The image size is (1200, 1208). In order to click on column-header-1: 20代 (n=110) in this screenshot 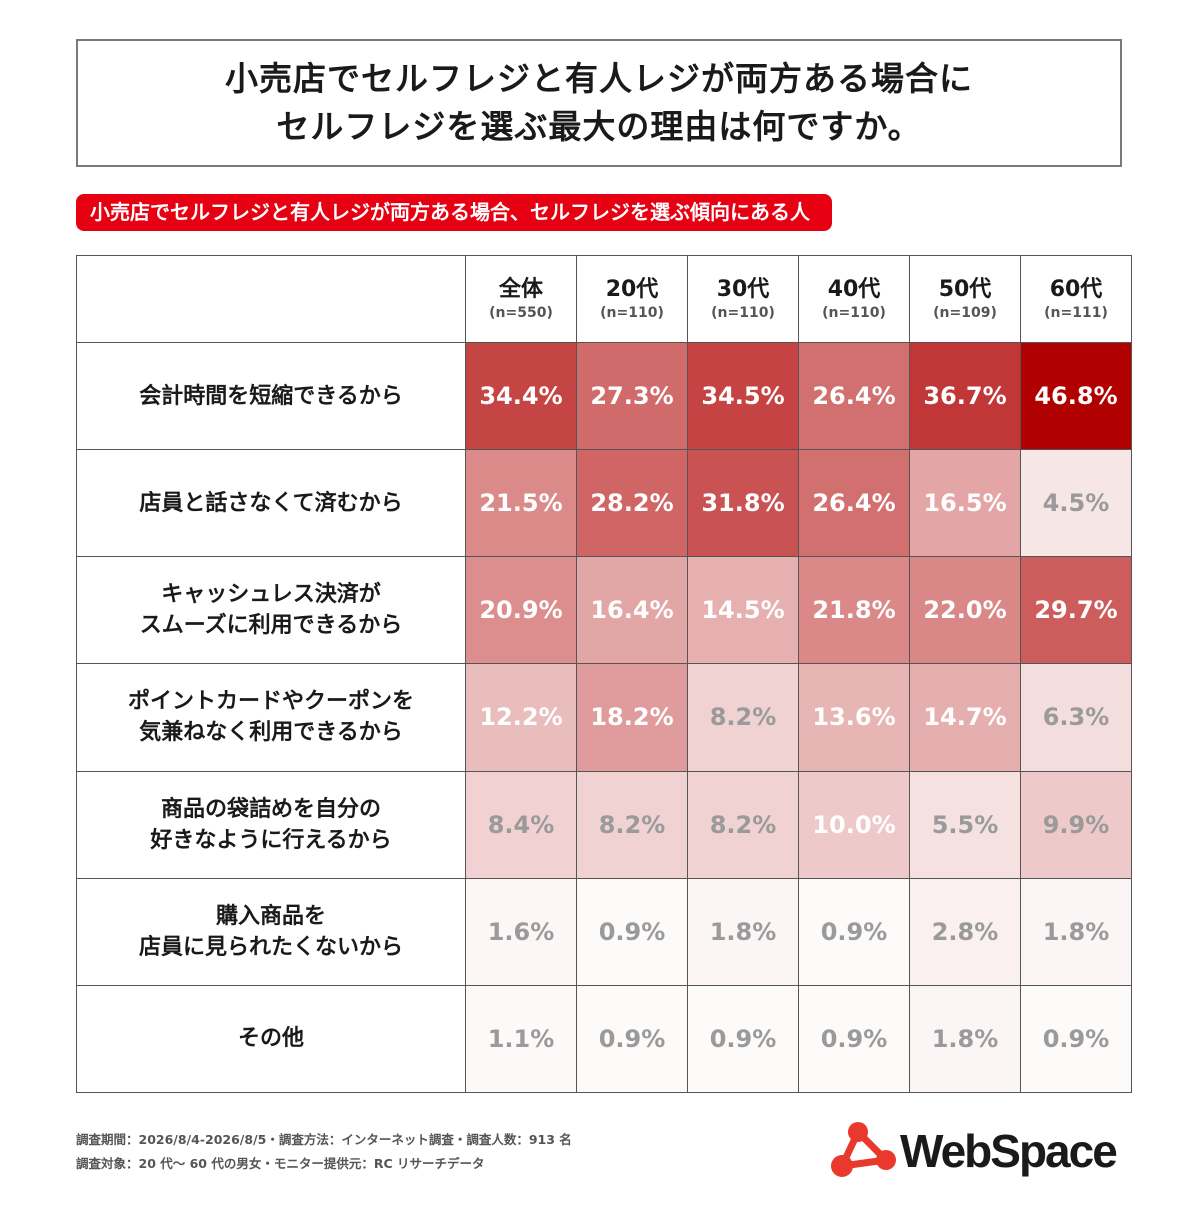, I will do `click(632, 299)`.